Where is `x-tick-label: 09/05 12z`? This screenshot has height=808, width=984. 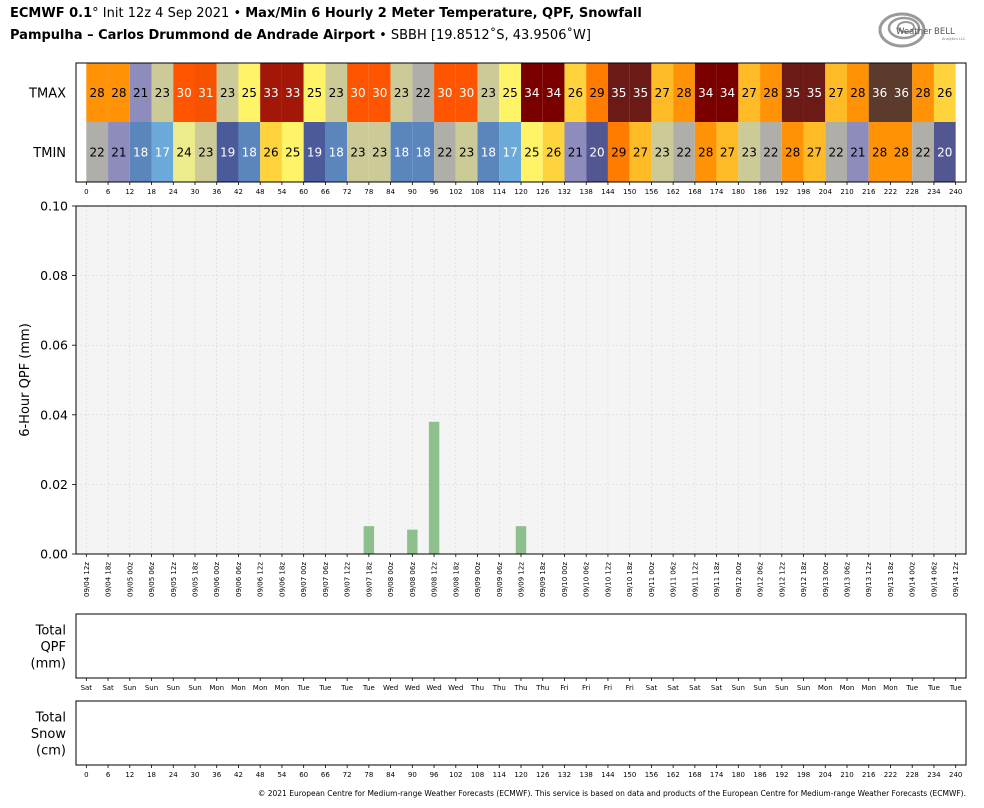
x-tick-label: 09/05 12z is located at coordinates (174, 579).